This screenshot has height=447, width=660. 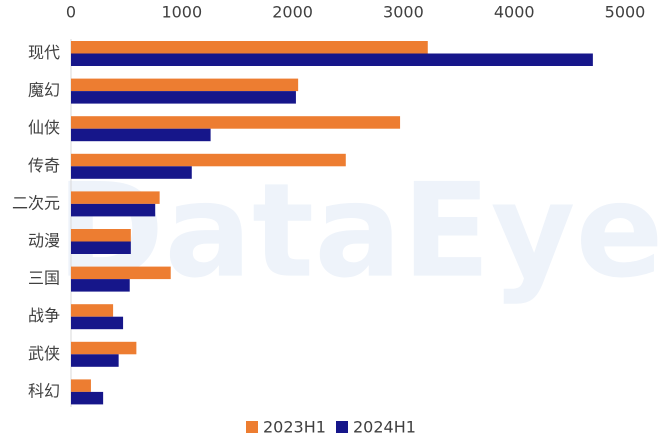 What do you see at coordinates (44, 390) in the screenshot?
I see `y-tick-label: 科幻` at bounding box center [44, 390].